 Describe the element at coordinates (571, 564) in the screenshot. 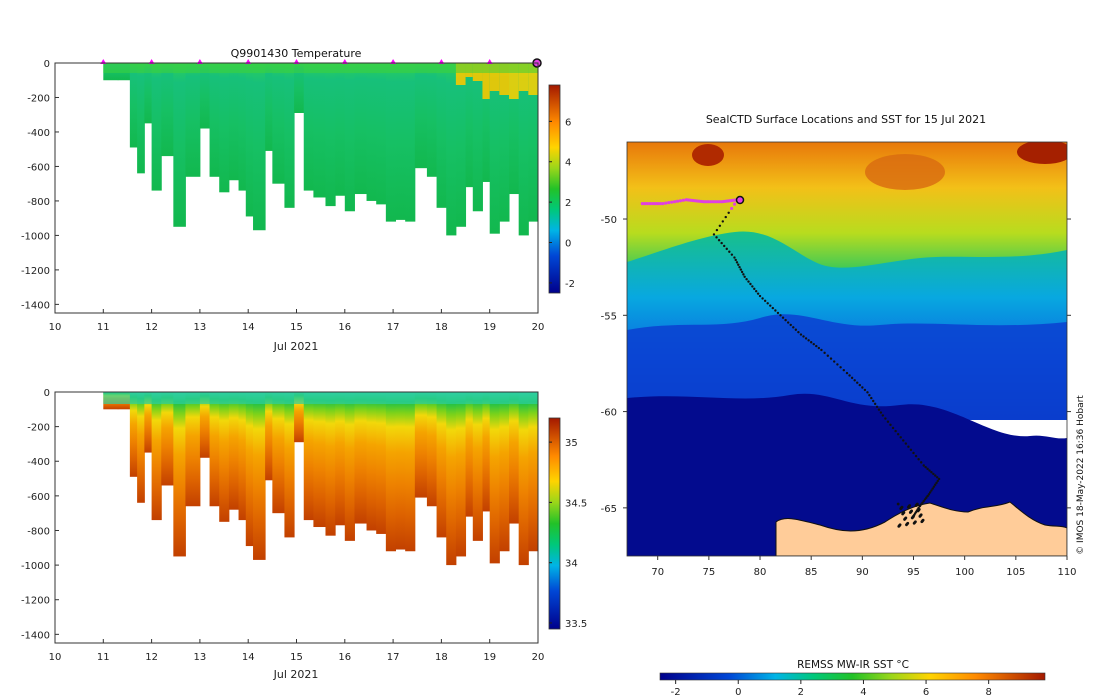

I see `salinity-colorbar-tick-label: 34` at that location.